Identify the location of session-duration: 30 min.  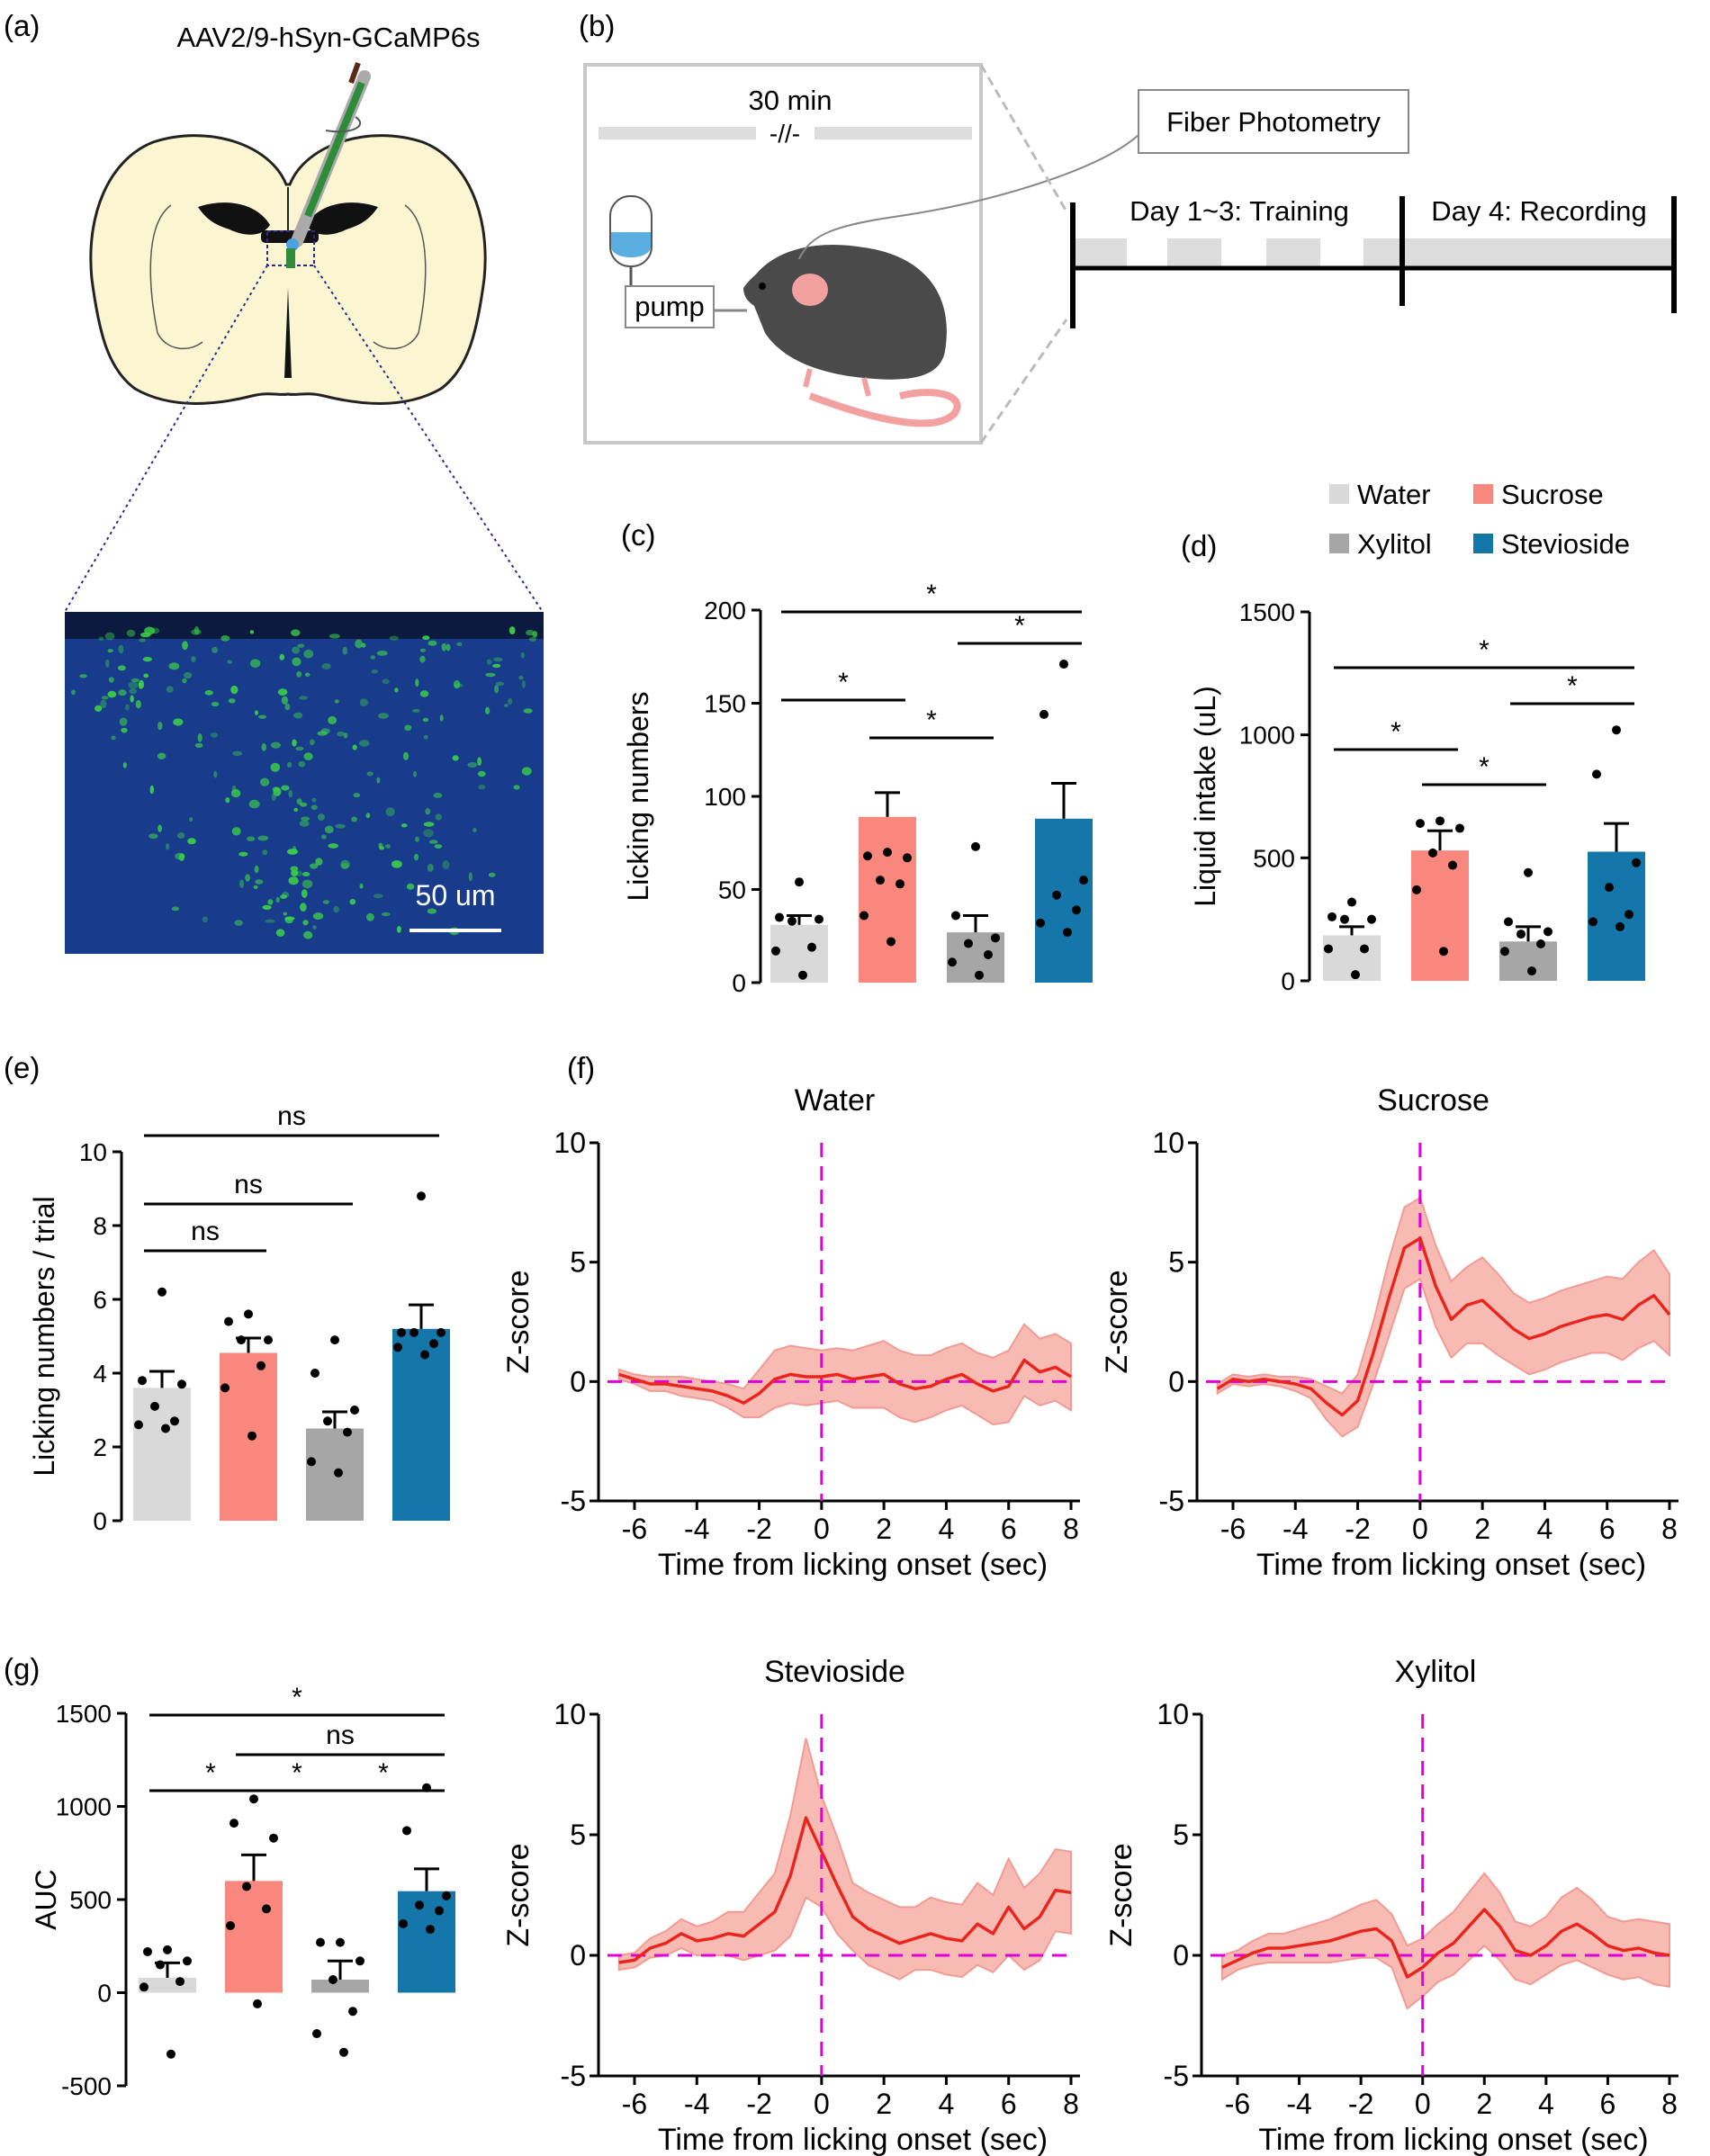
(790, 100).